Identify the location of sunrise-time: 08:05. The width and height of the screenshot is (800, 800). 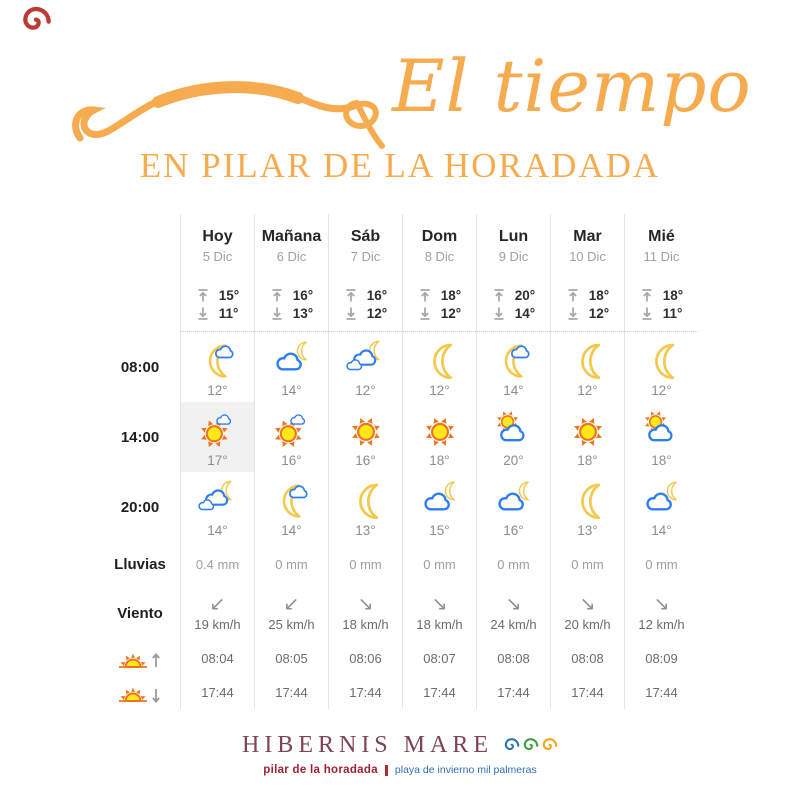
(291, 658).